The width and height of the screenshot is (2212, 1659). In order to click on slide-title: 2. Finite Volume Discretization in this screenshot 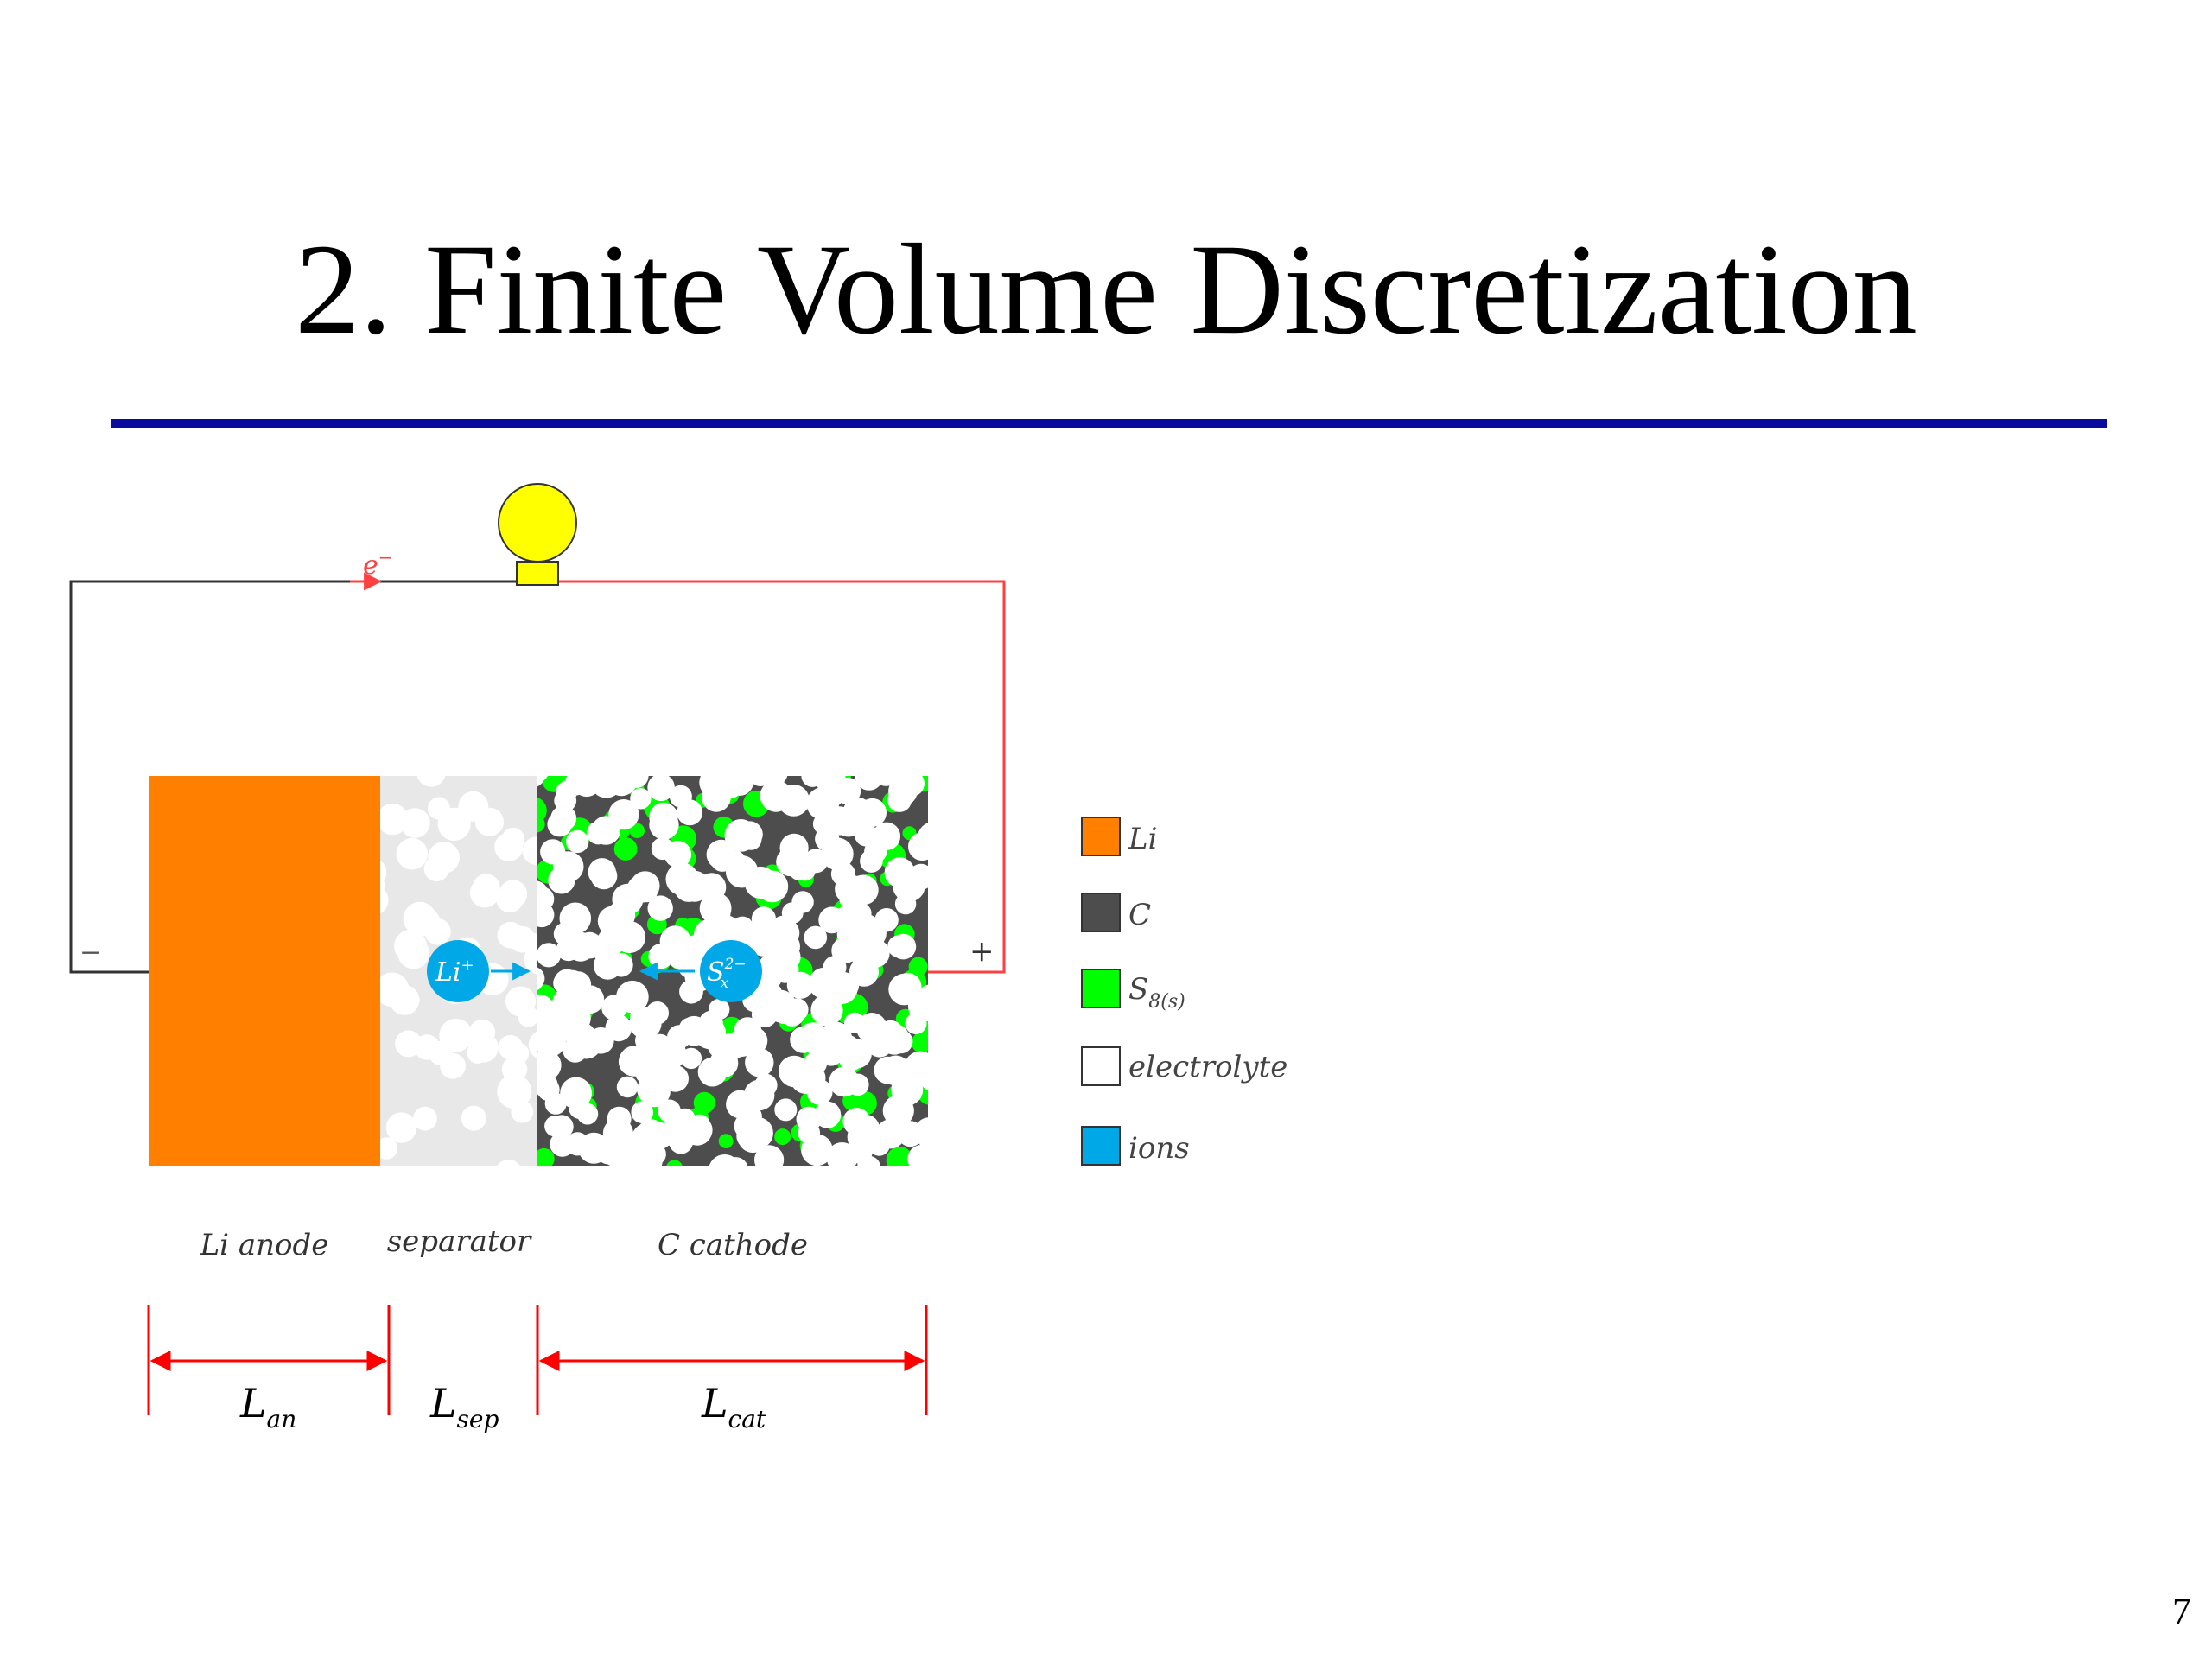, I will do `click(1106, 289)`.